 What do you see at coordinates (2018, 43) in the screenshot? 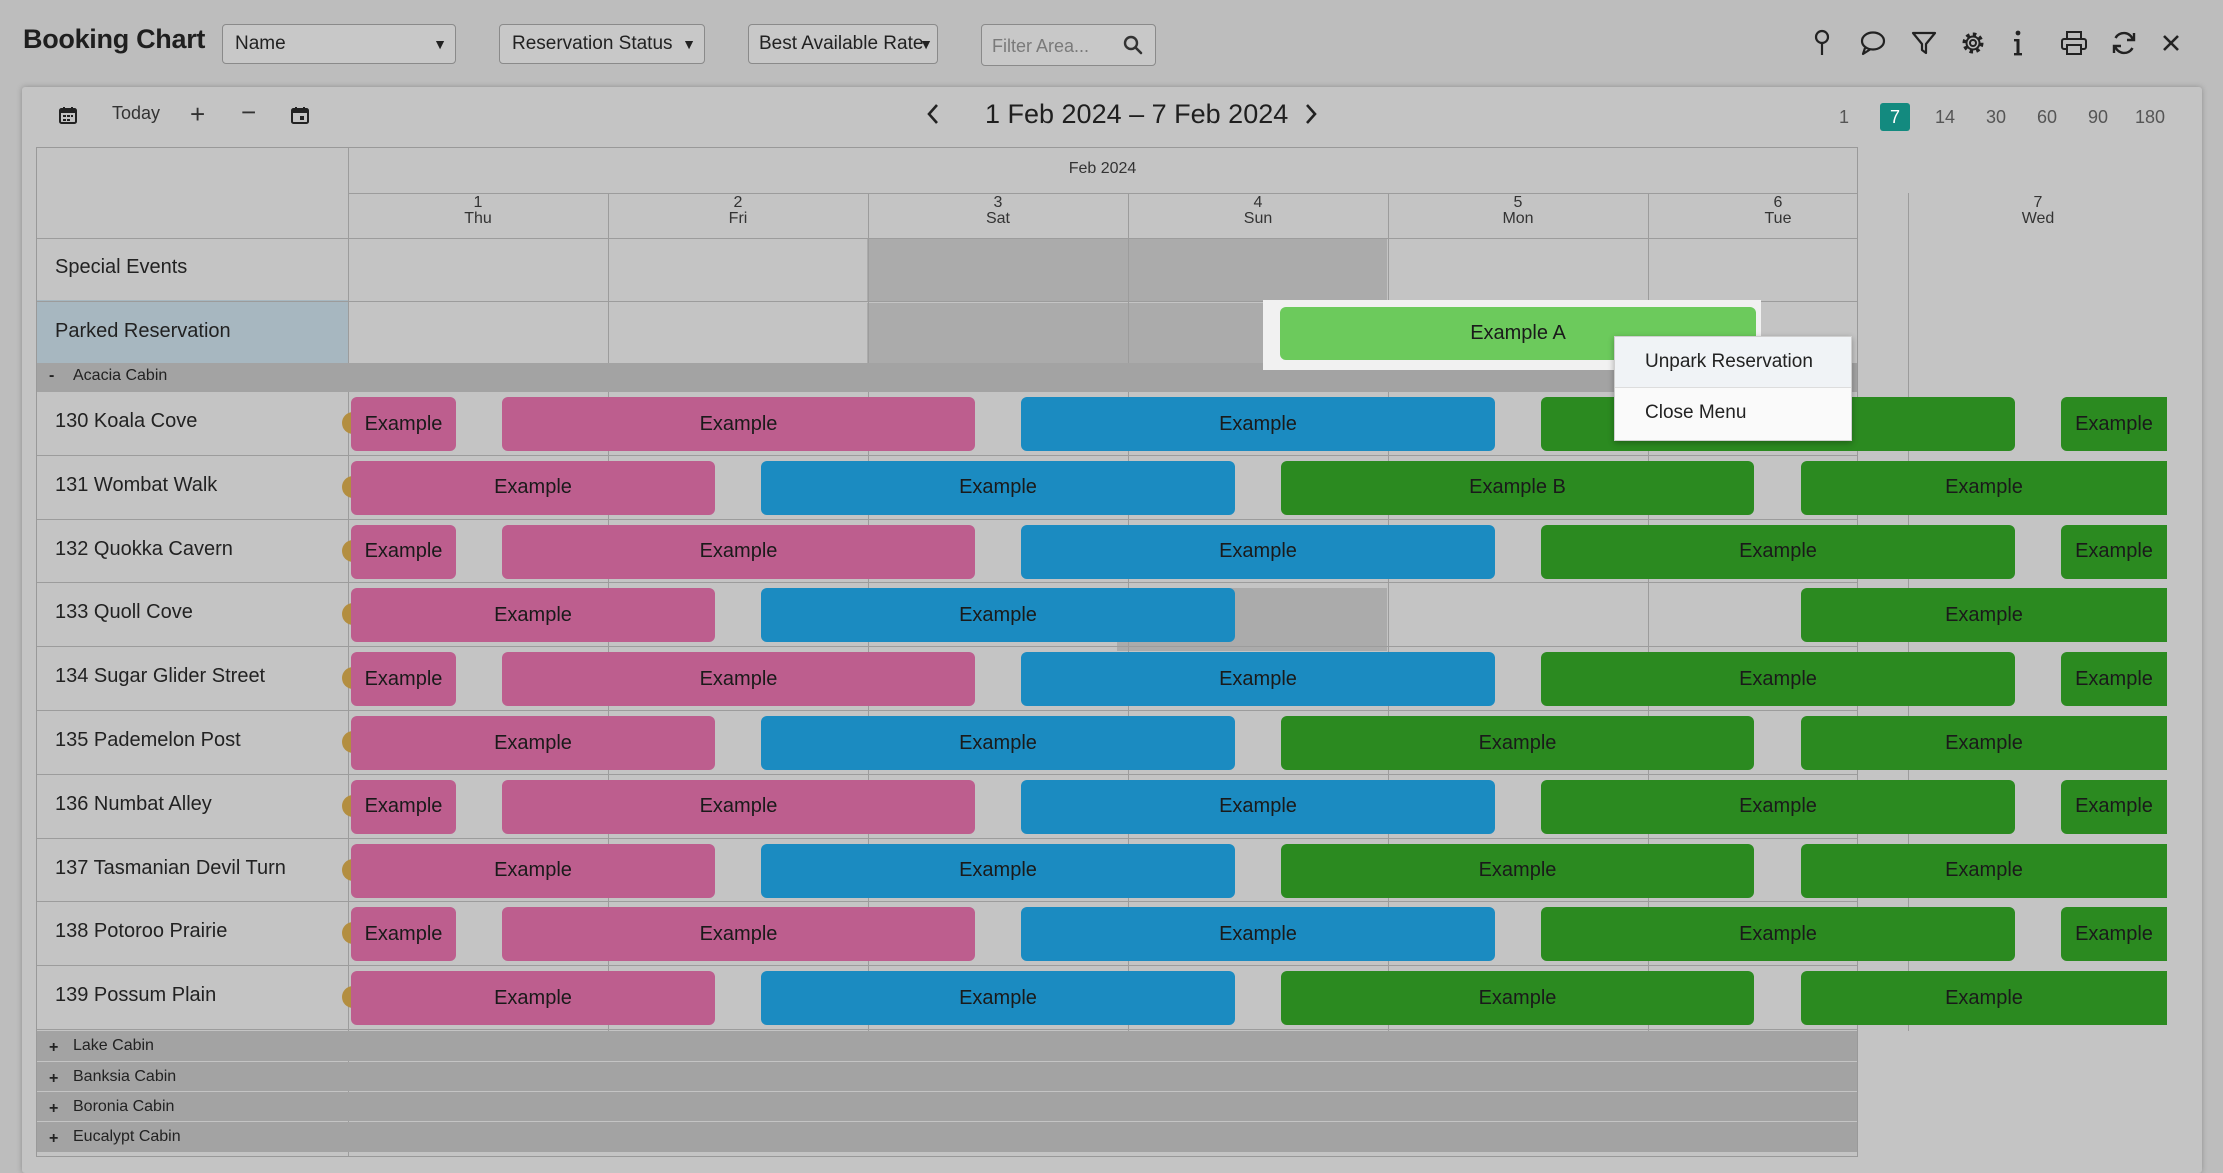
I see `info-icon` at bounding box center [2018, 43].